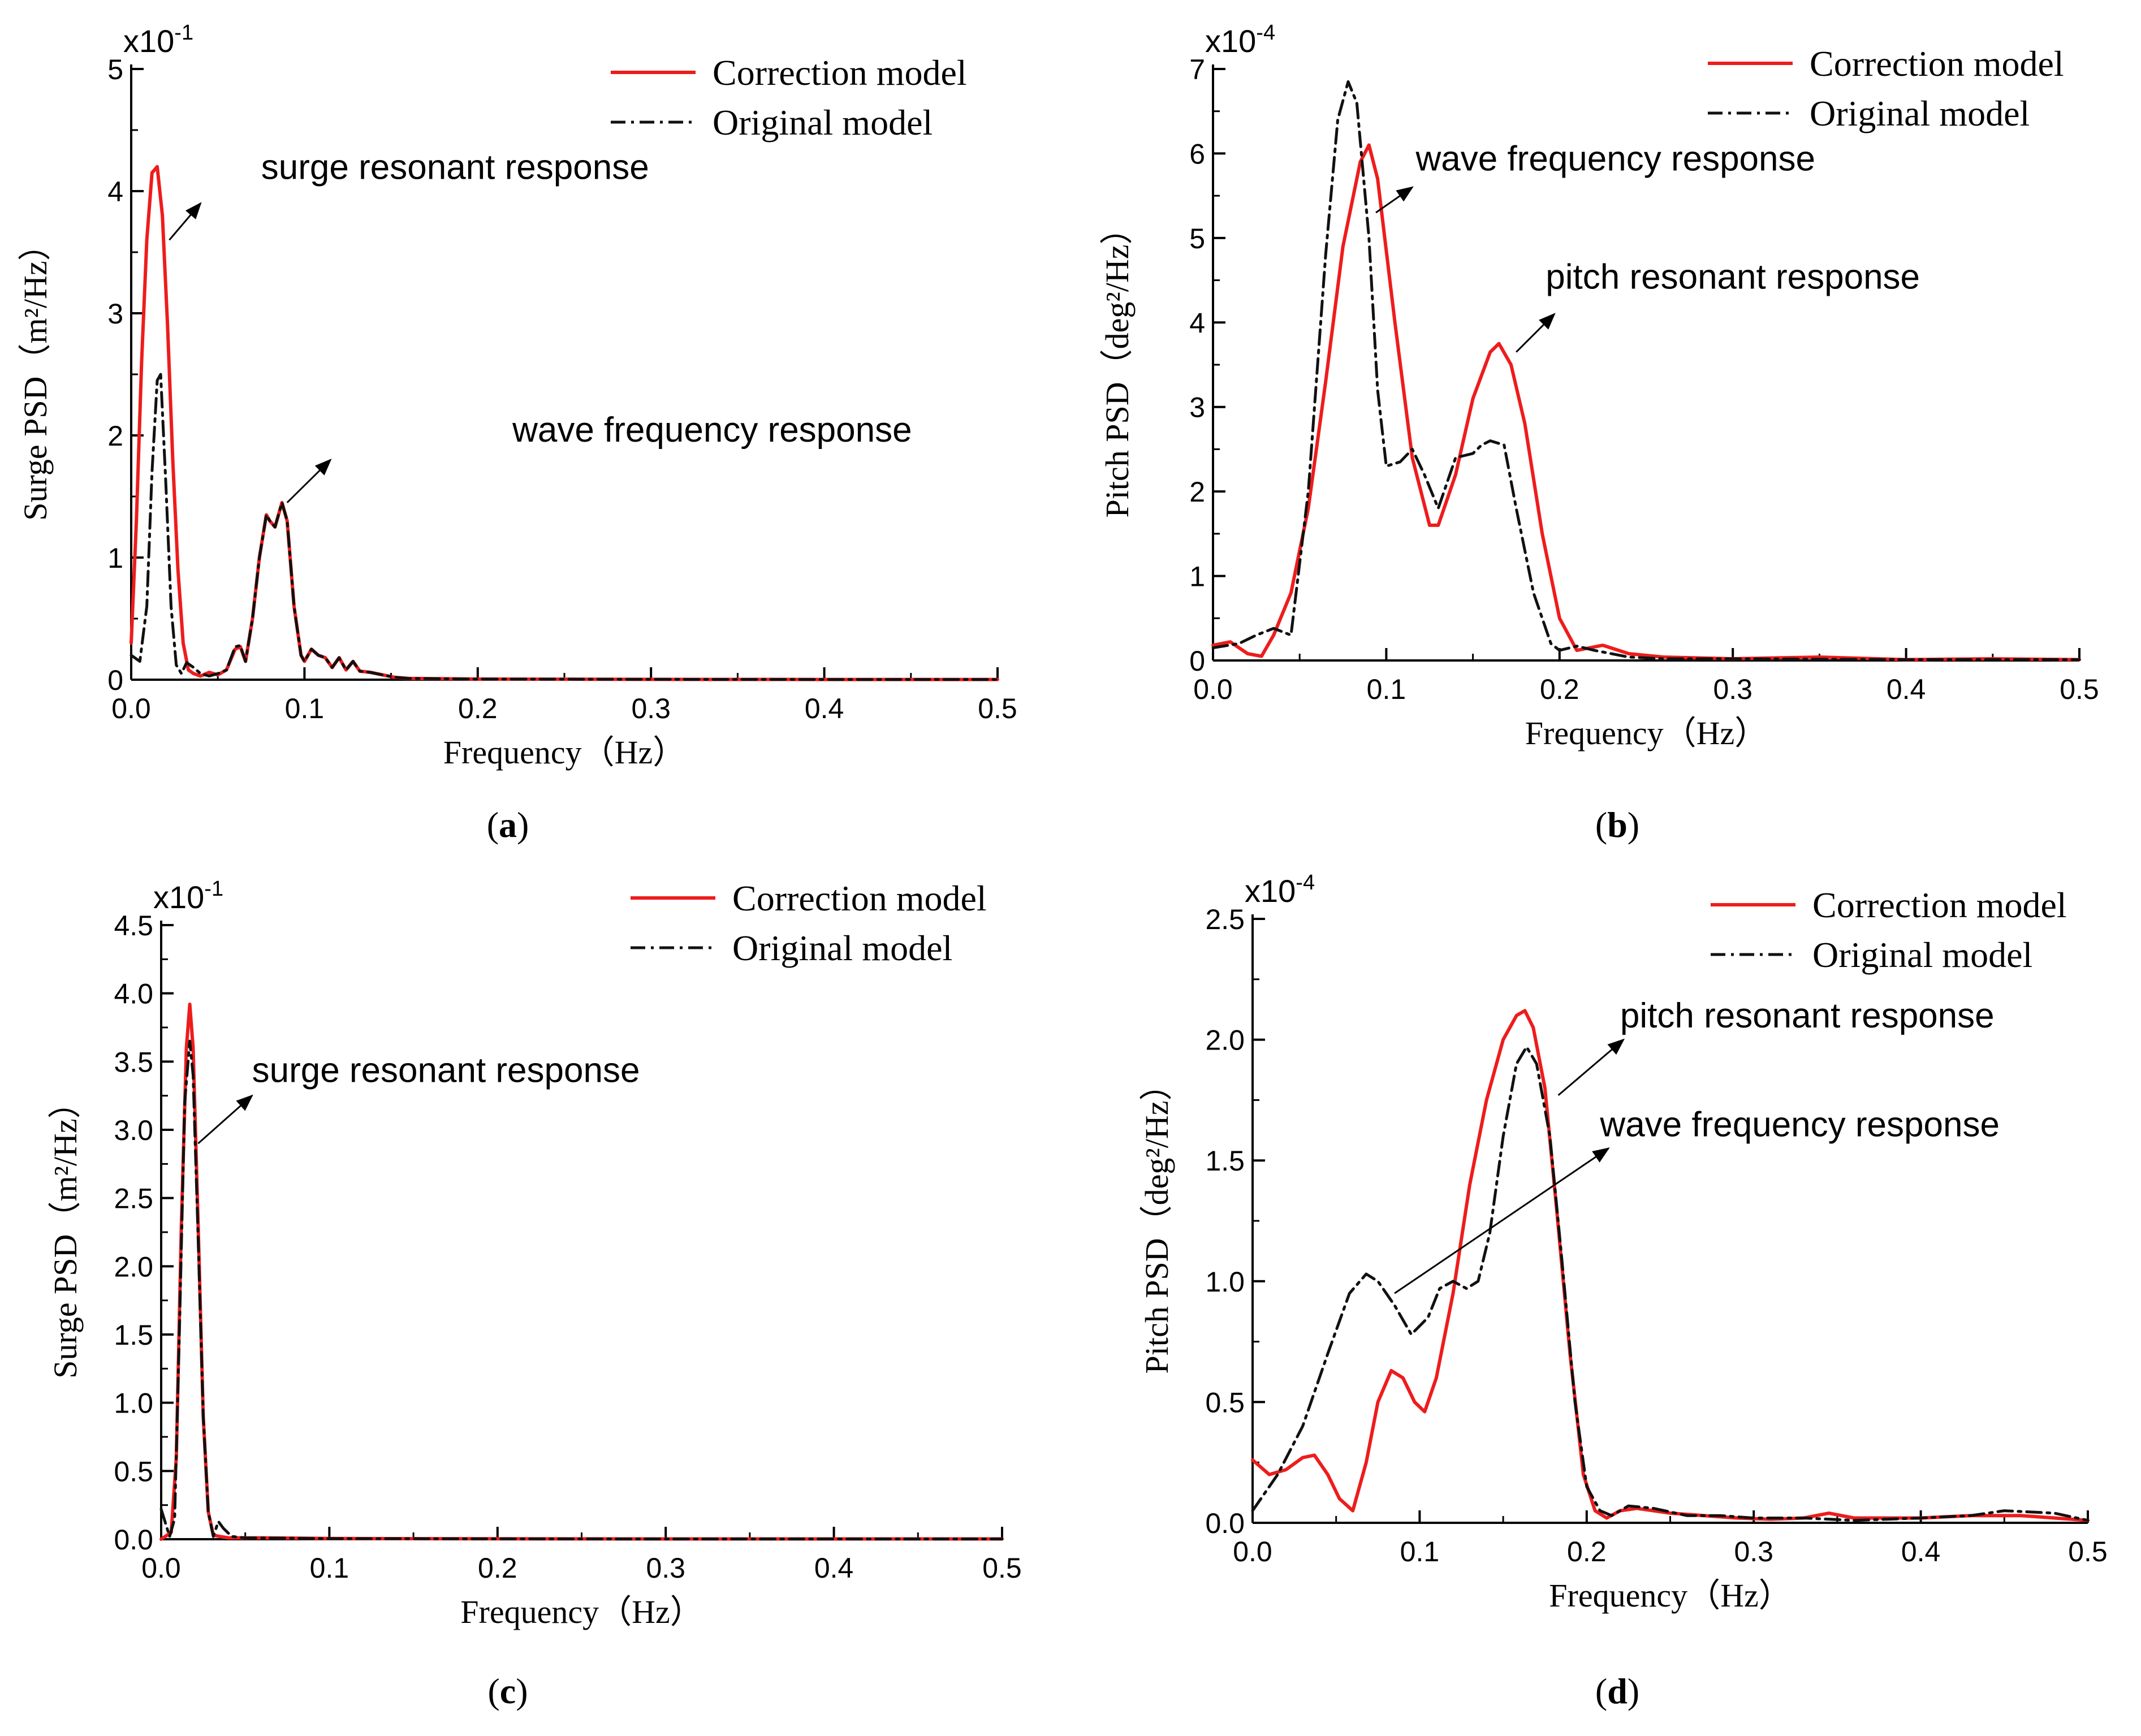 The image size is (2141, 1736). Describe the element at coordinates (1197, 69) in the screenshot. I see `y-tick-label: 7` at that location.